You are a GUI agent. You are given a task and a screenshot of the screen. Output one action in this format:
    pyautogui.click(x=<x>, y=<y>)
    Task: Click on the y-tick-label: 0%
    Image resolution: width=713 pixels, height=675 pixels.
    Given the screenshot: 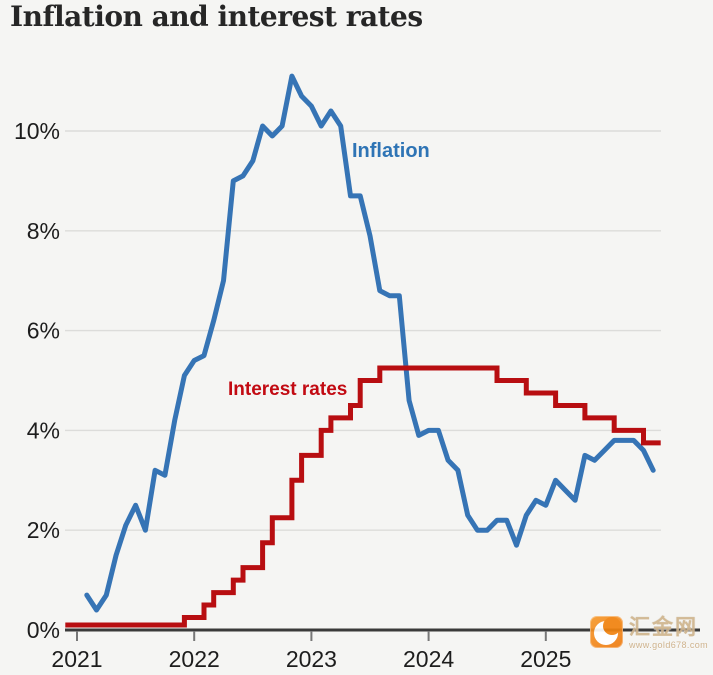 What is the action you would take?
    pyautogui.click(x=43, y=630)
    